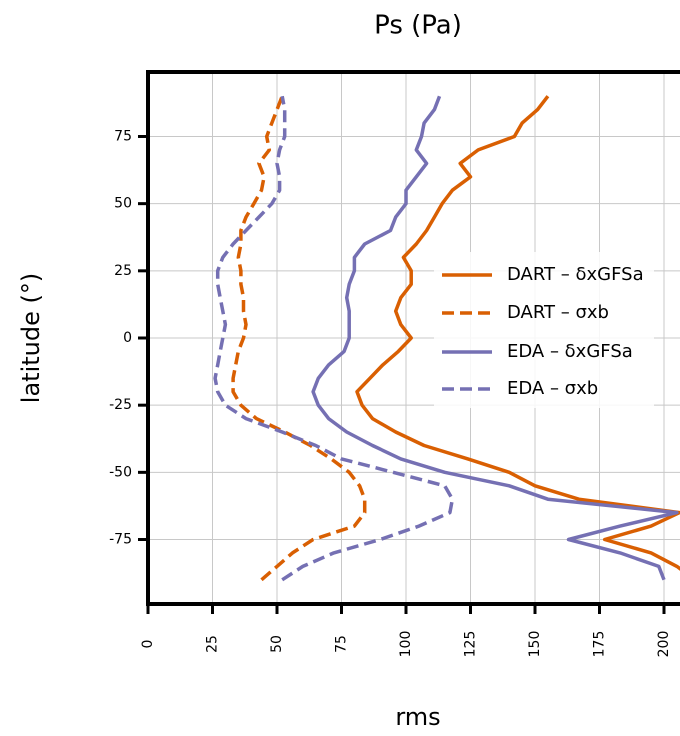 The width and height of the screenshot is (680, 736). What do you see at coordinates (120, 472) in the screenshot?
I see `y-tick-label: -50` at bounding box center [120, 472].